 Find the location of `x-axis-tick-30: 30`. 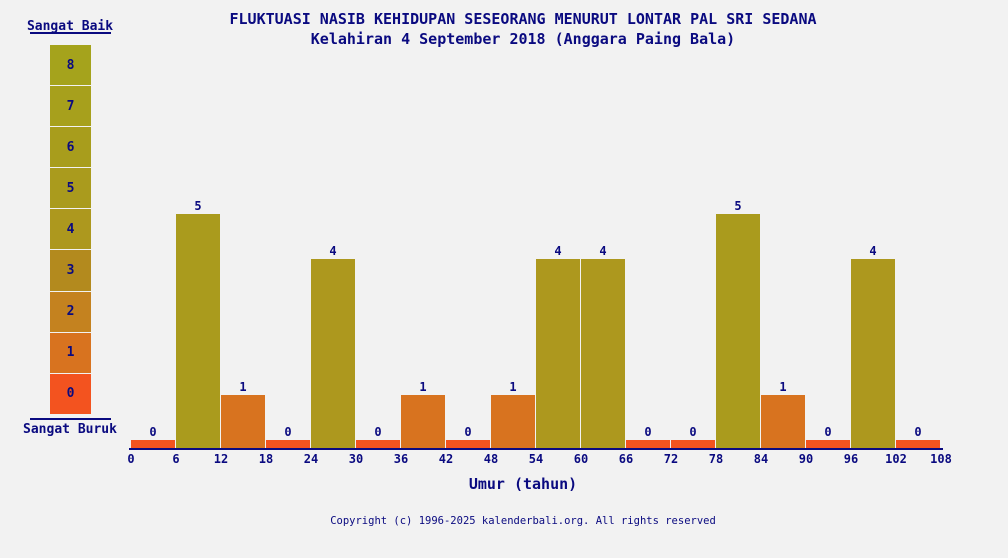

x-axis-tick-30: 30 is located at coordinates (356, 459).